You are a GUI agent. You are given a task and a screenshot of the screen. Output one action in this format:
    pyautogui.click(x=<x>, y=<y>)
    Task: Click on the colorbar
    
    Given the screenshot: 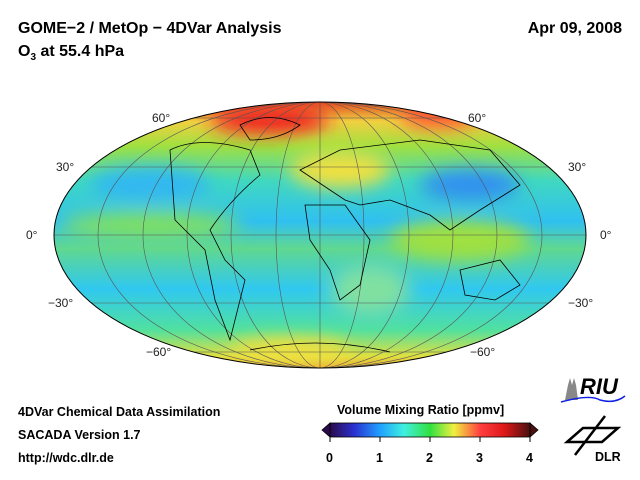 What is the action you would take?
    pyautogui.click(x=430, y=432)
    